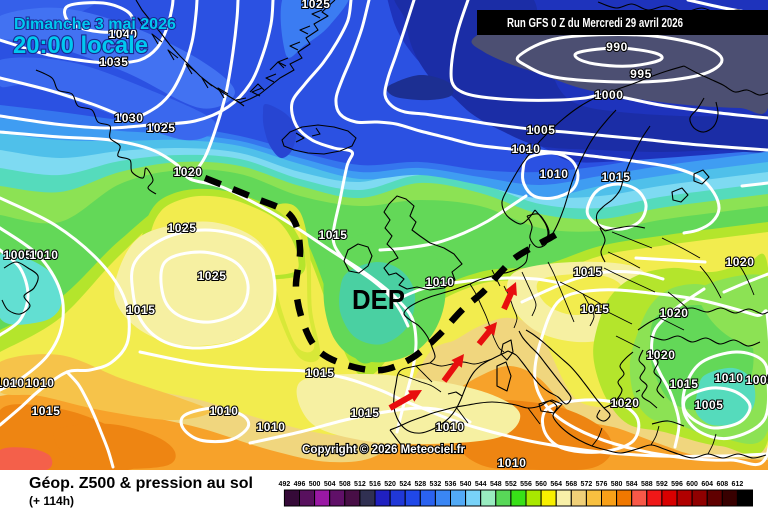 The width and height of the screenshot is (768, 512). What do you see at coordinates (632, 484) in the screenshot?
I see `svg-text: 584` at bounding box center [632, 484].